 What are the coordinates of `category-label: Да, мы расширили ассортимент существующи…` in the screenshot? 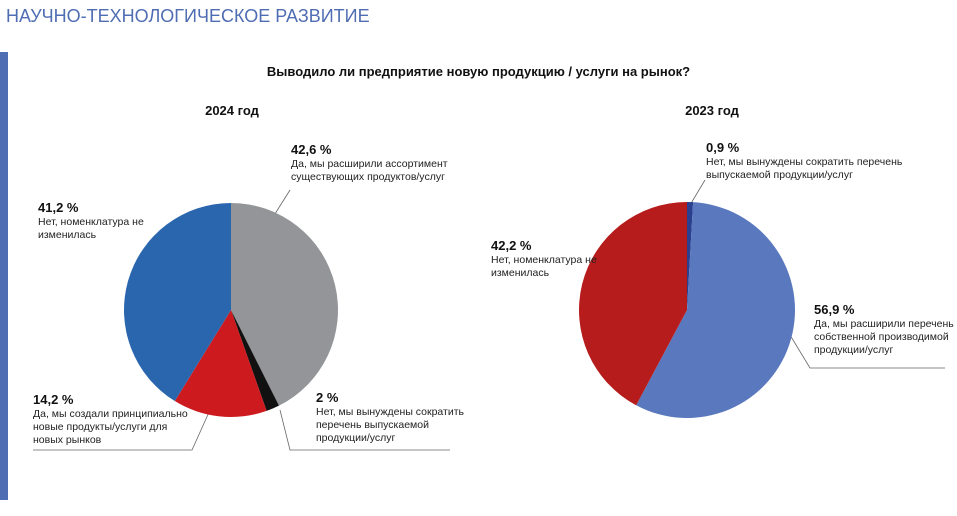 It's located at (369, 170).